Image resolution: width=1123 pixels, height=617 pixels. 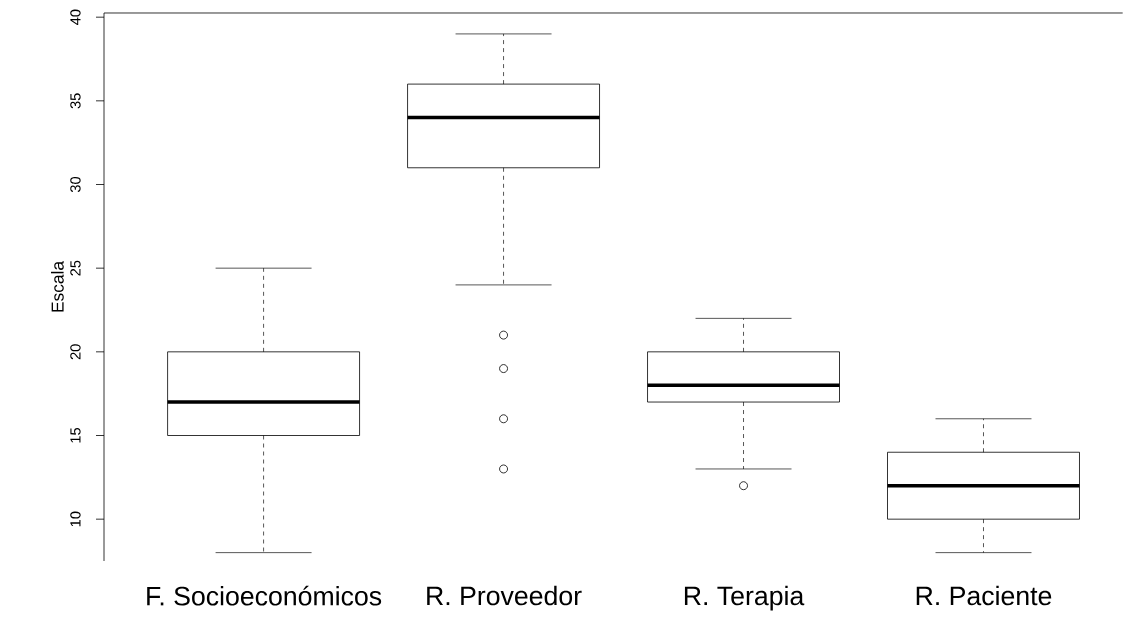 I want to click on y-tick-label: 40, so click(x=75, y=17).